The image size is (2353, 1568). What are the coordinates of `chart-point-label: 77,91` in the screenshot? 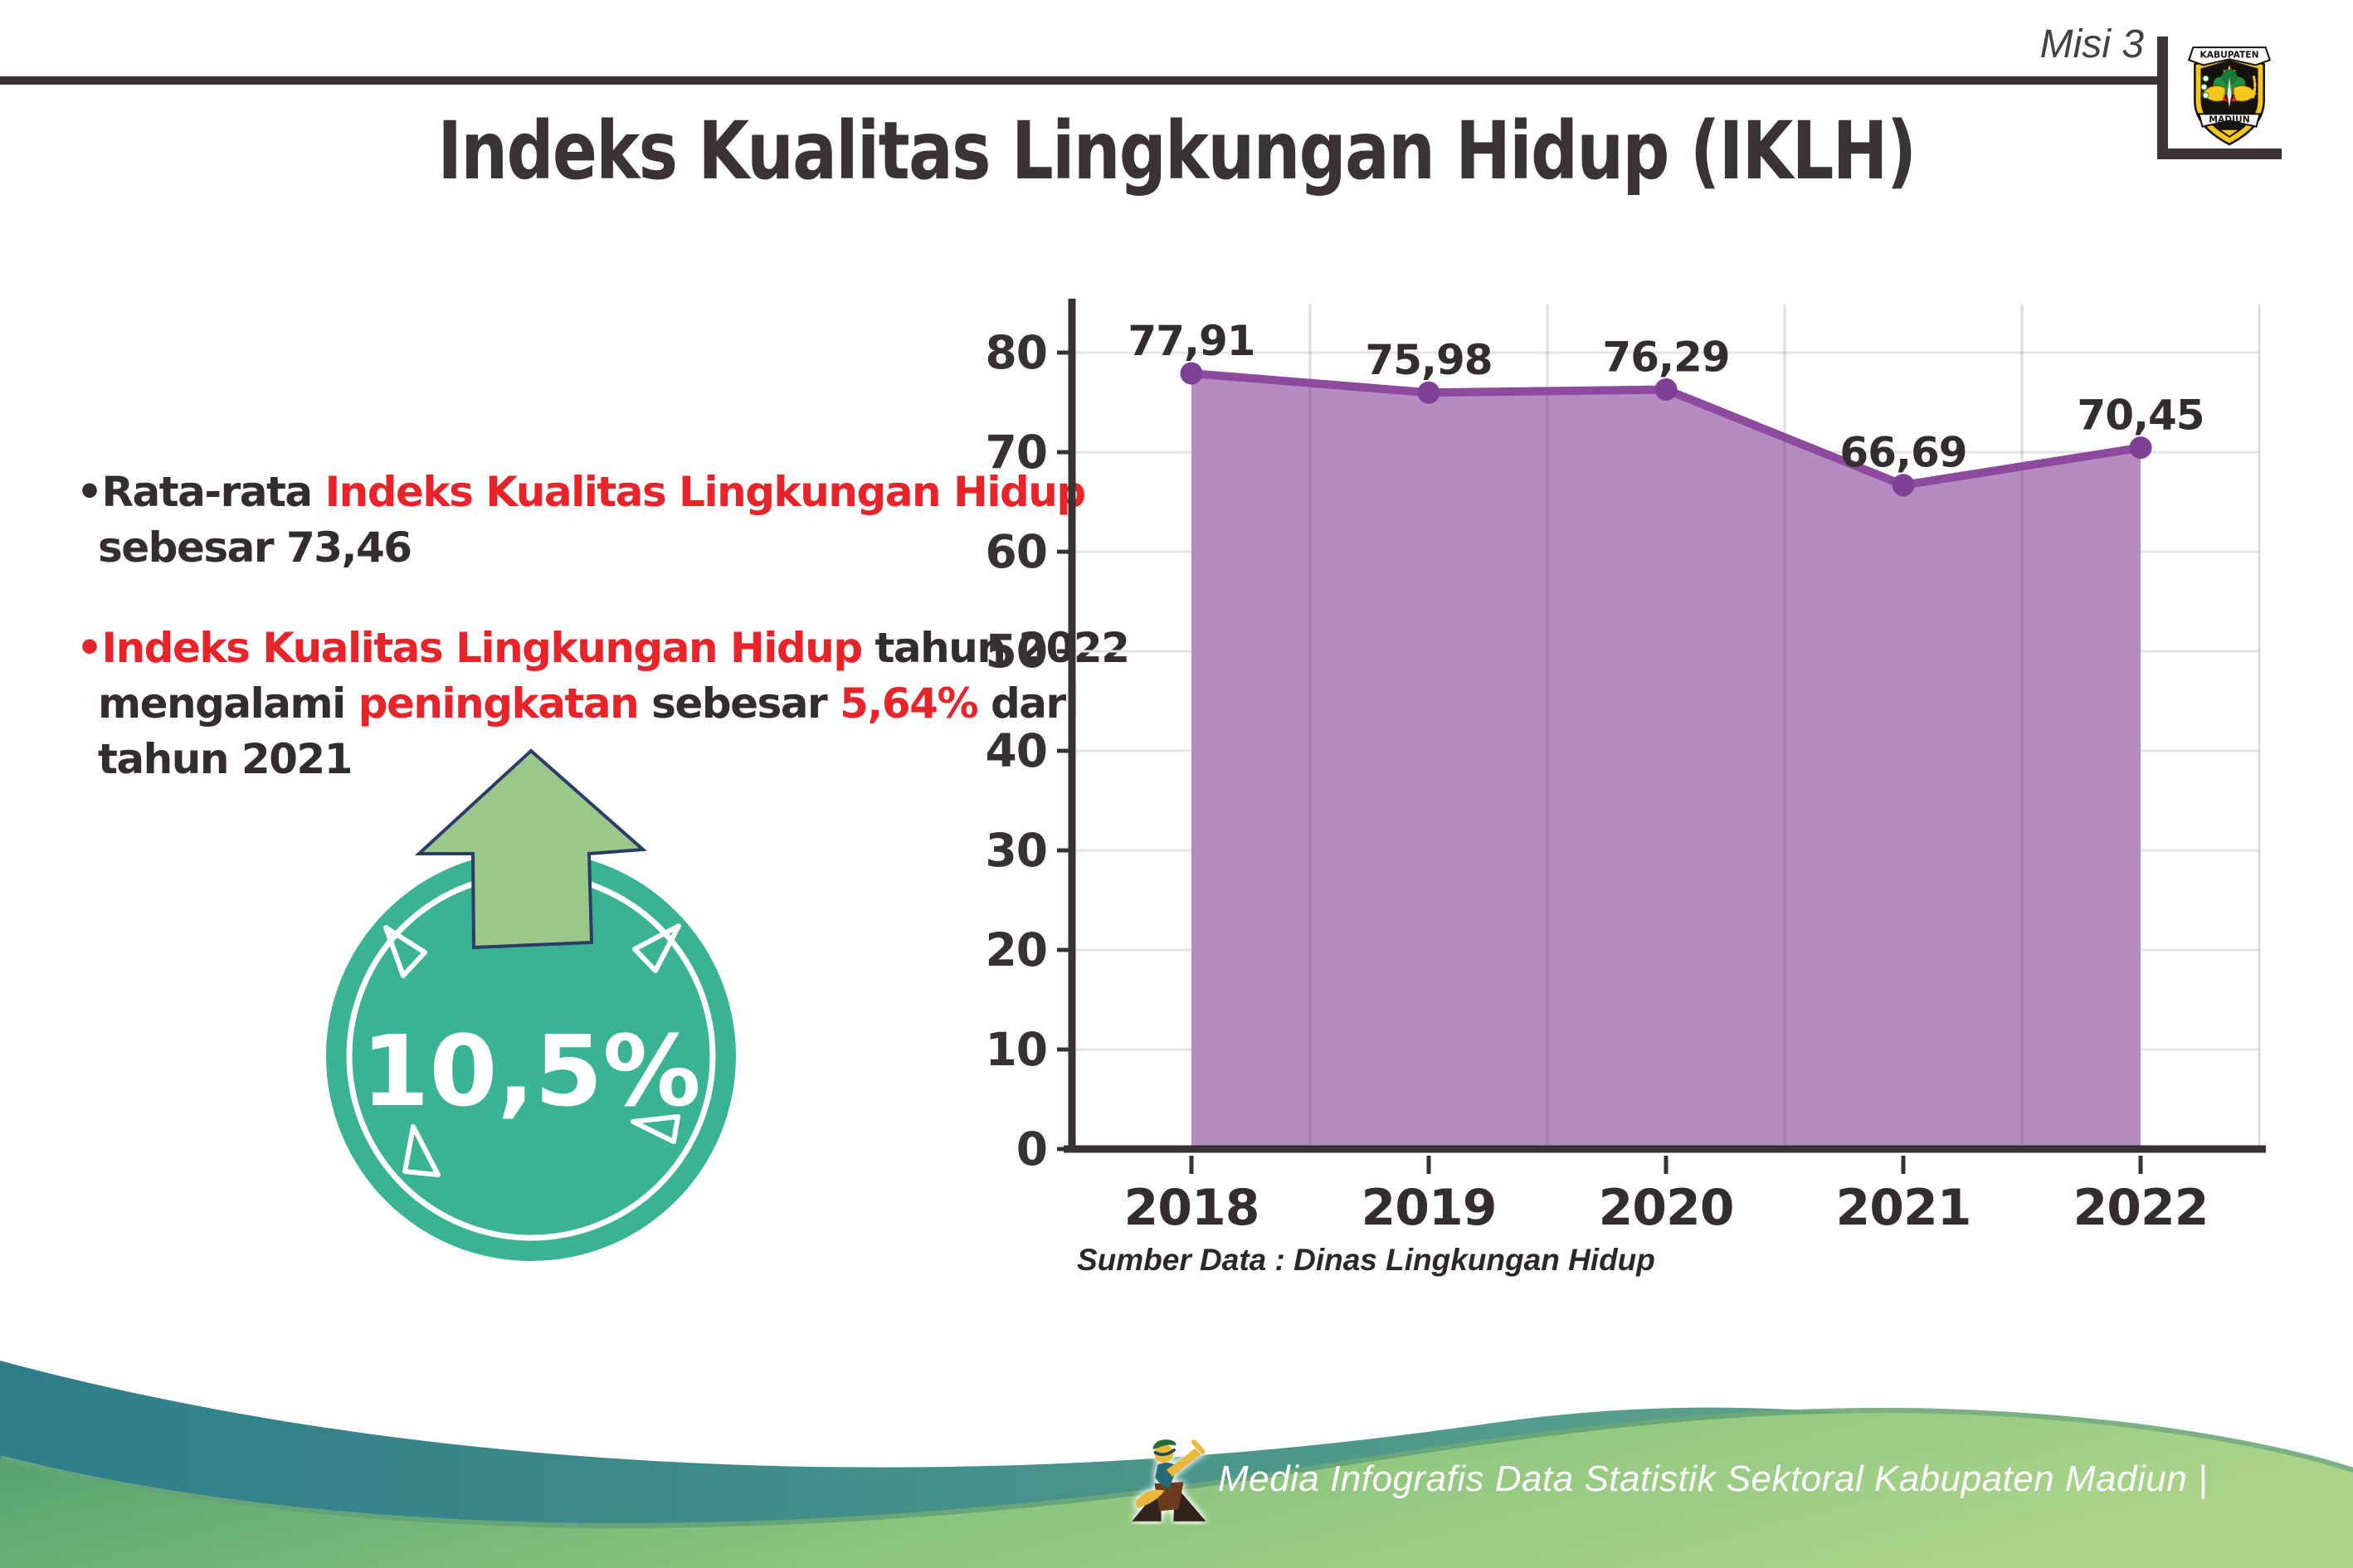 It's located at (1191, 341).